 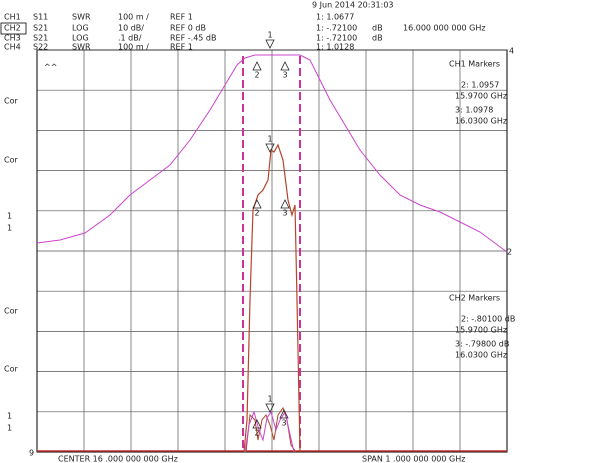 I want to click on footer-center: CENTER 16 .000 000 000 GHz, so click(x=118, y=459).